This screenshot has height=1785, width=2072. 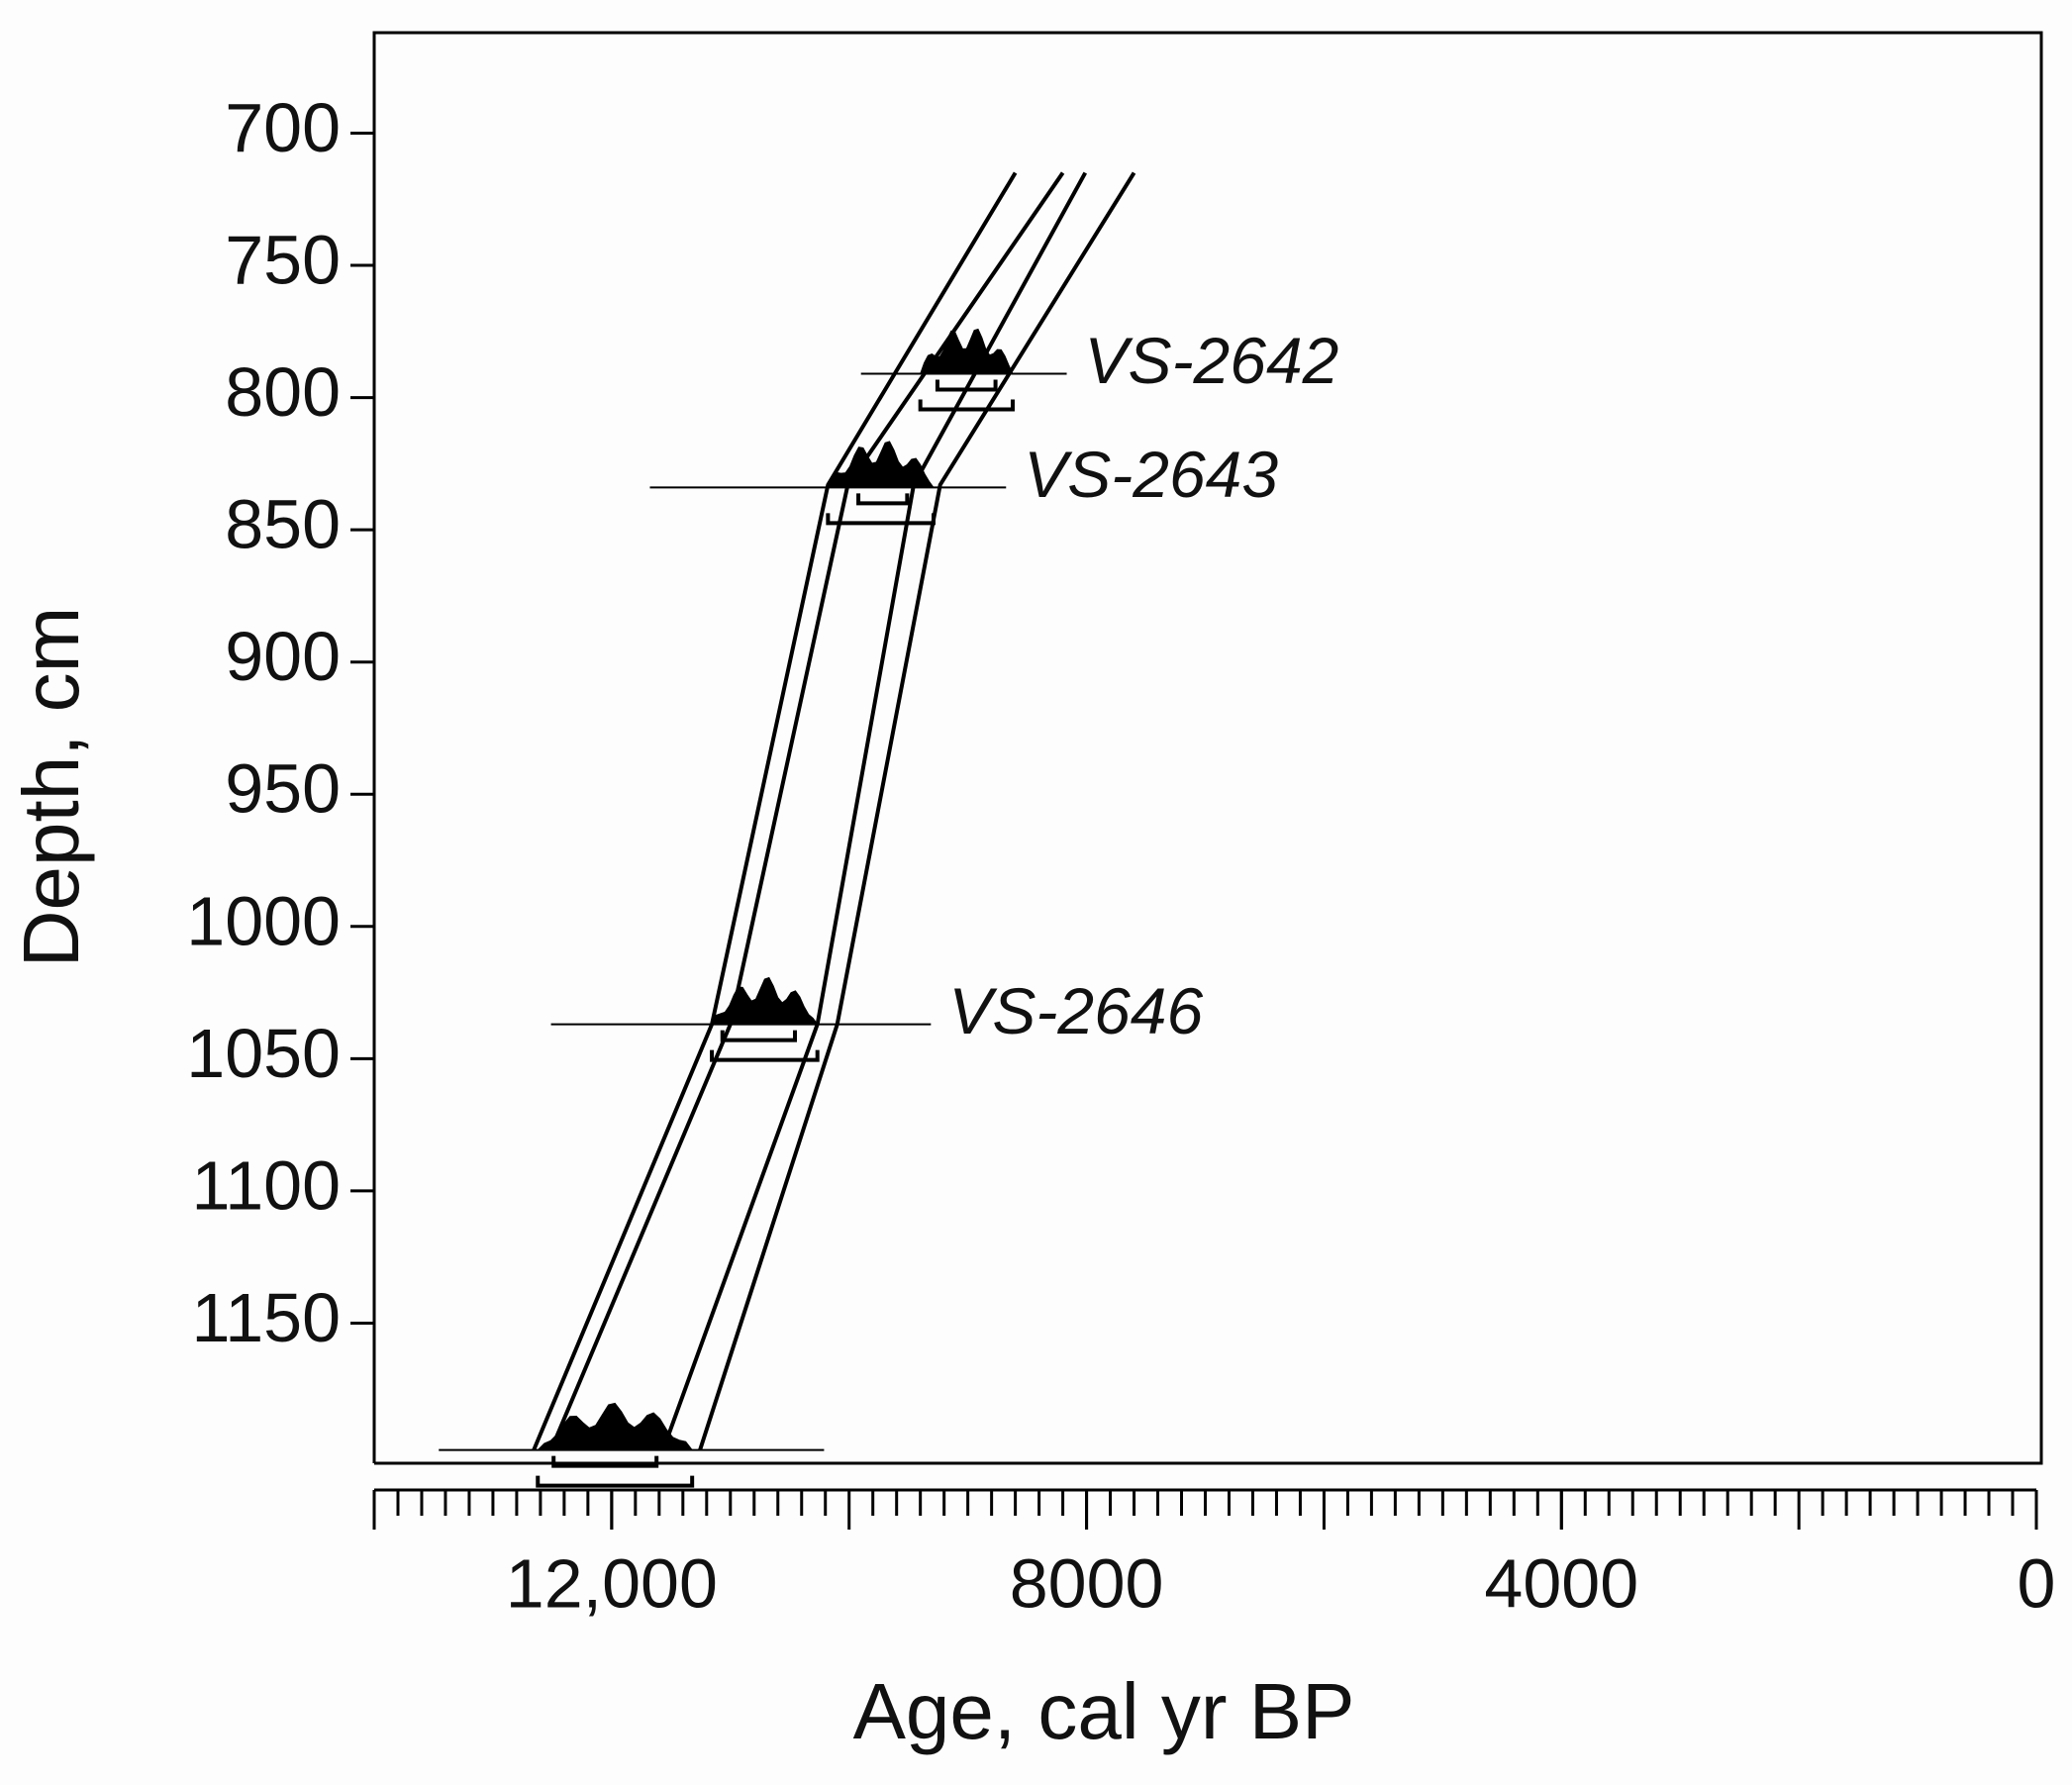 I want to click on x-tick-label: 12,000, so click(x=612, y=1583).